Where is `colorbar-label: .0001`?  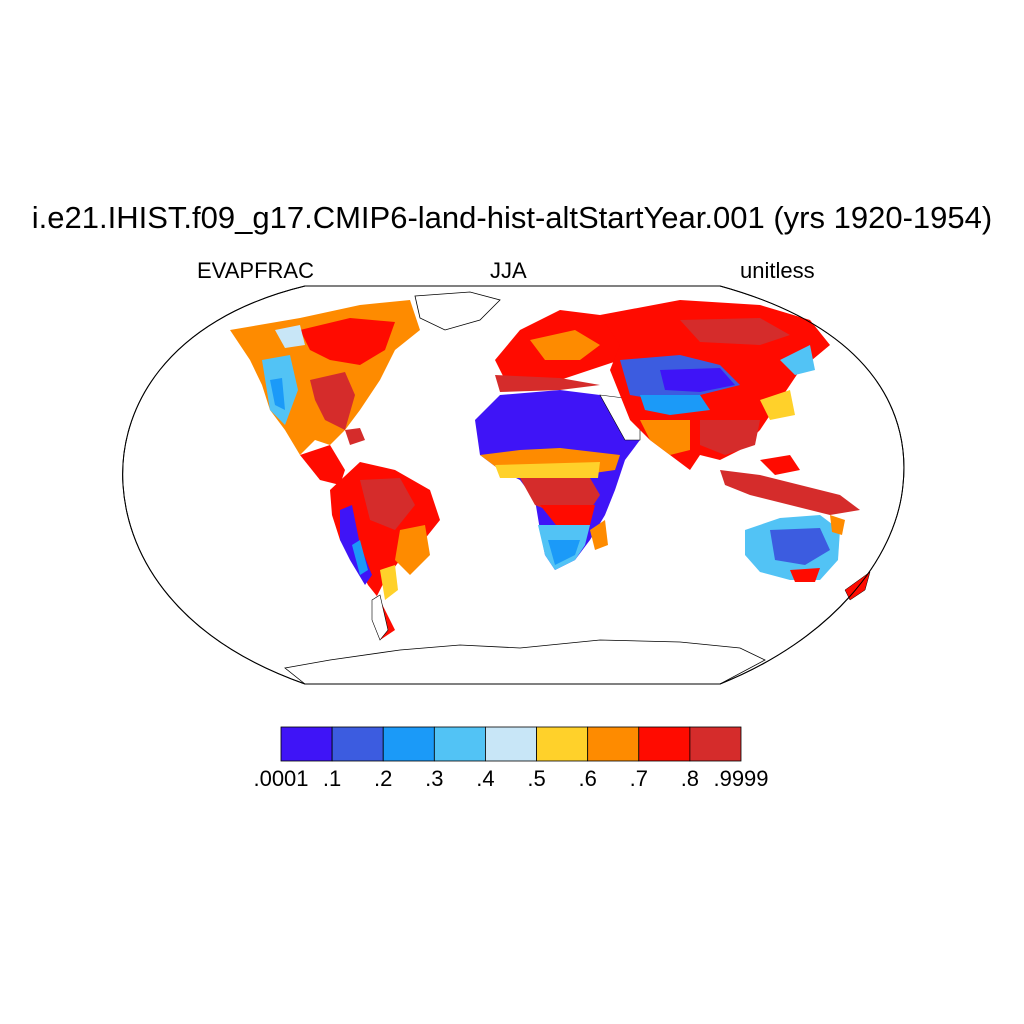 colorbar-label: .0001 is located at coordinates (281, 778).